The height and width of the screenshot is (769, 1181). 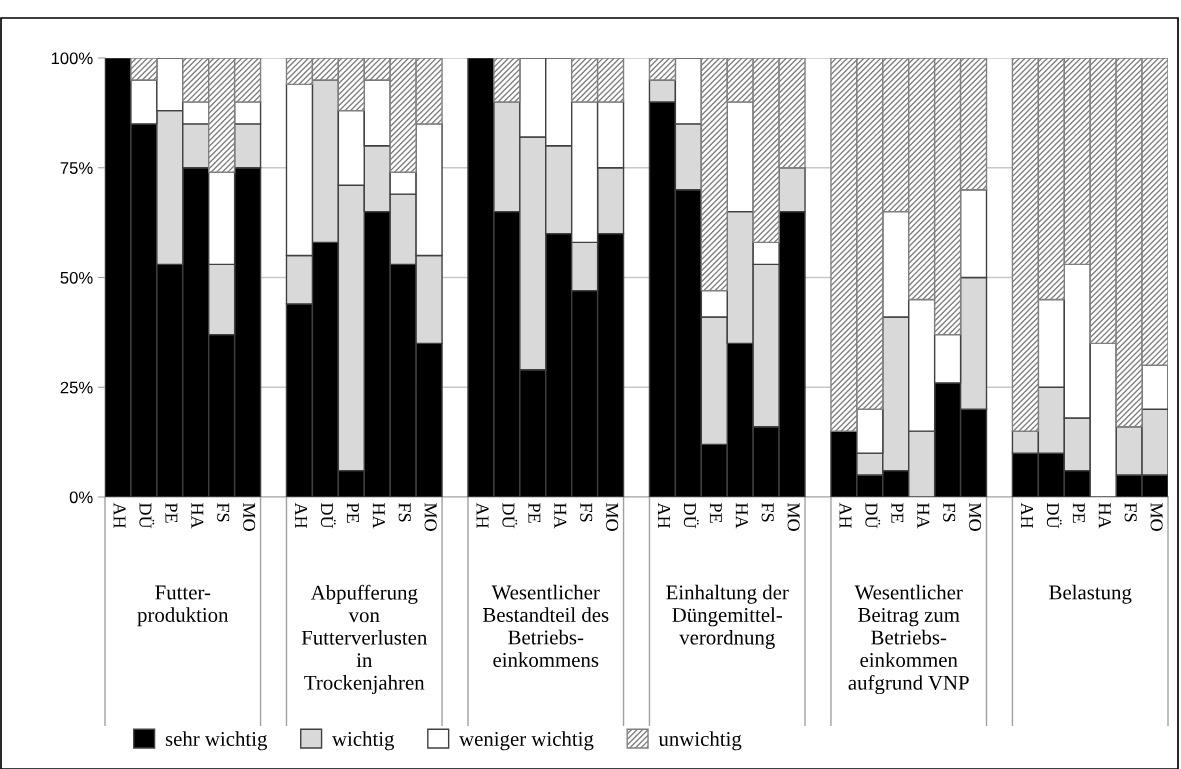 What do you see at coordinates (183, 606) in the screenshot?
I see `text: Futter- produktion` at bounding box center [183, 606].